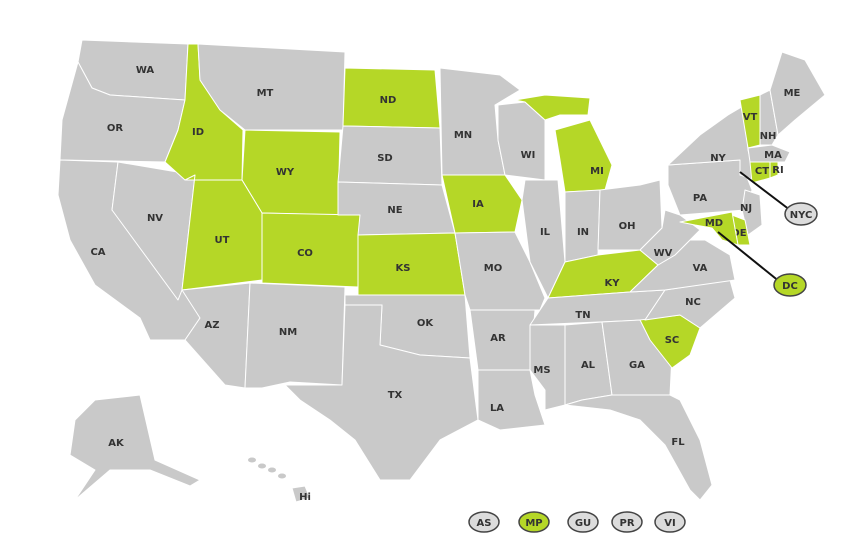 The height and width of the screenshot is (552, 859). Describe the element at coordinates (198, 132) in the screenshot. I see `state-label: ID` at that location.